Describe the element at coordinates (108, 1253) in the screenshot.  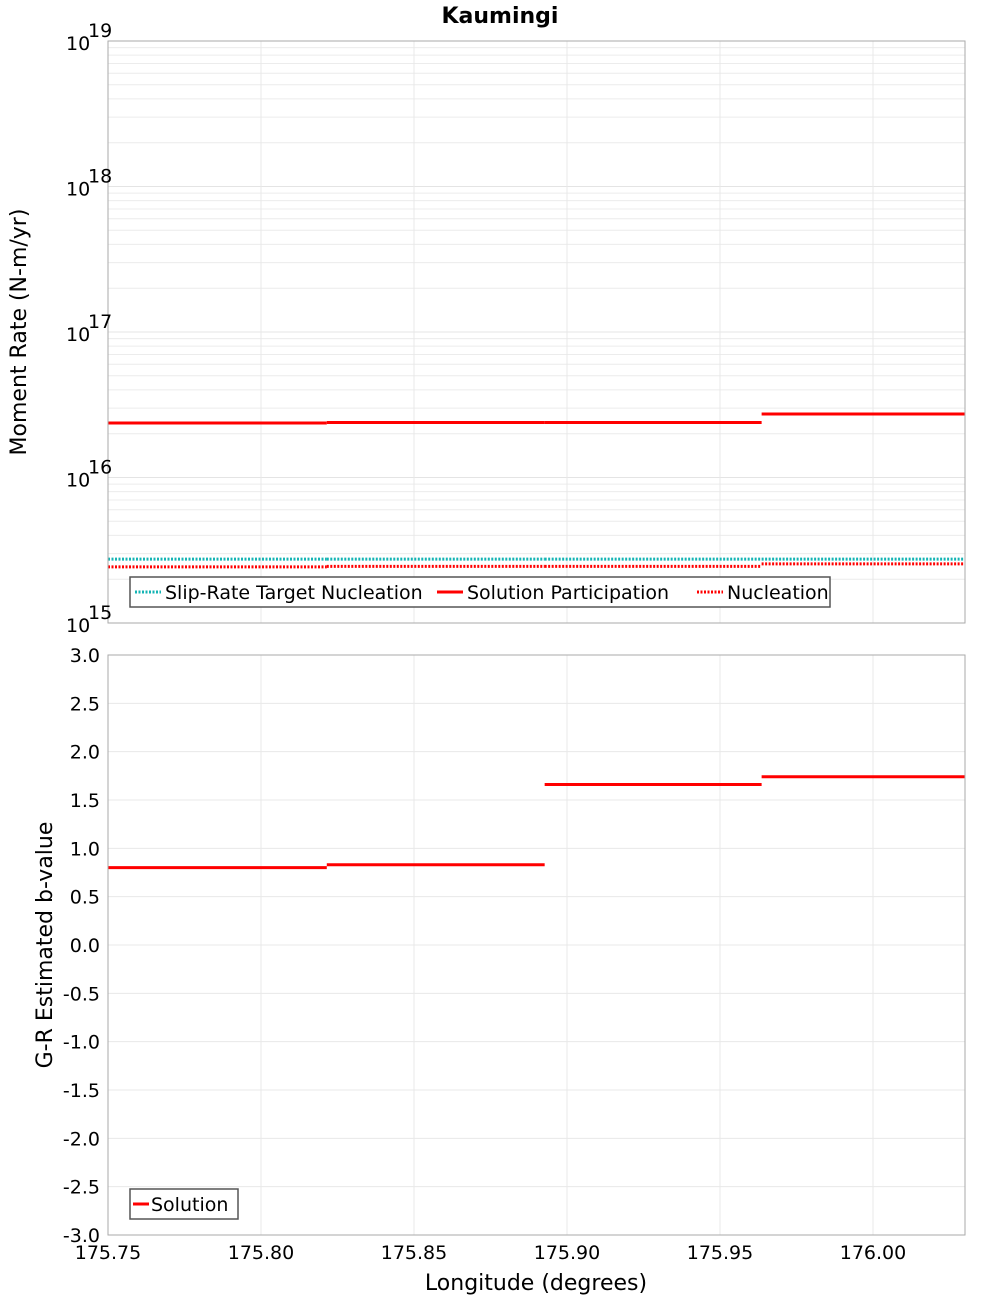
I see `xtick-label: 175.75` at that location.